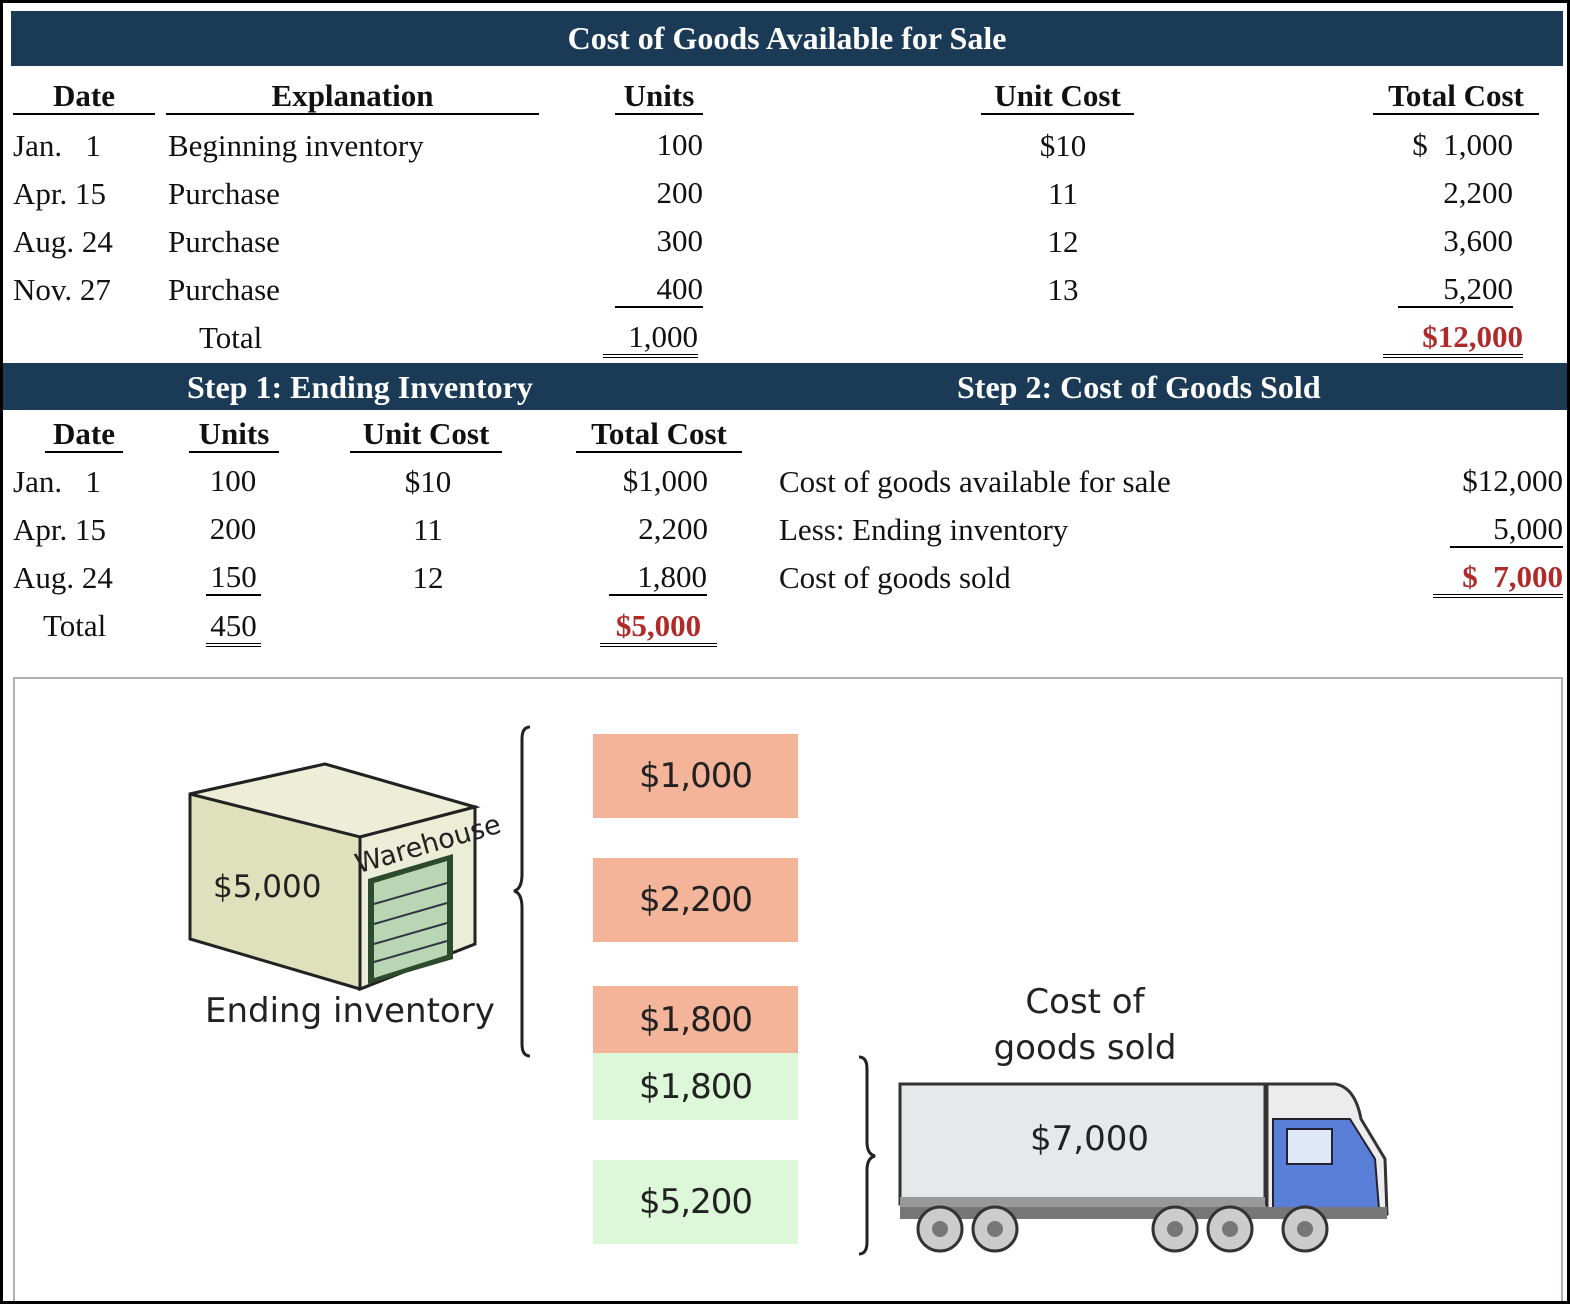  I want to click on row-units: 200, so click(680, 192).